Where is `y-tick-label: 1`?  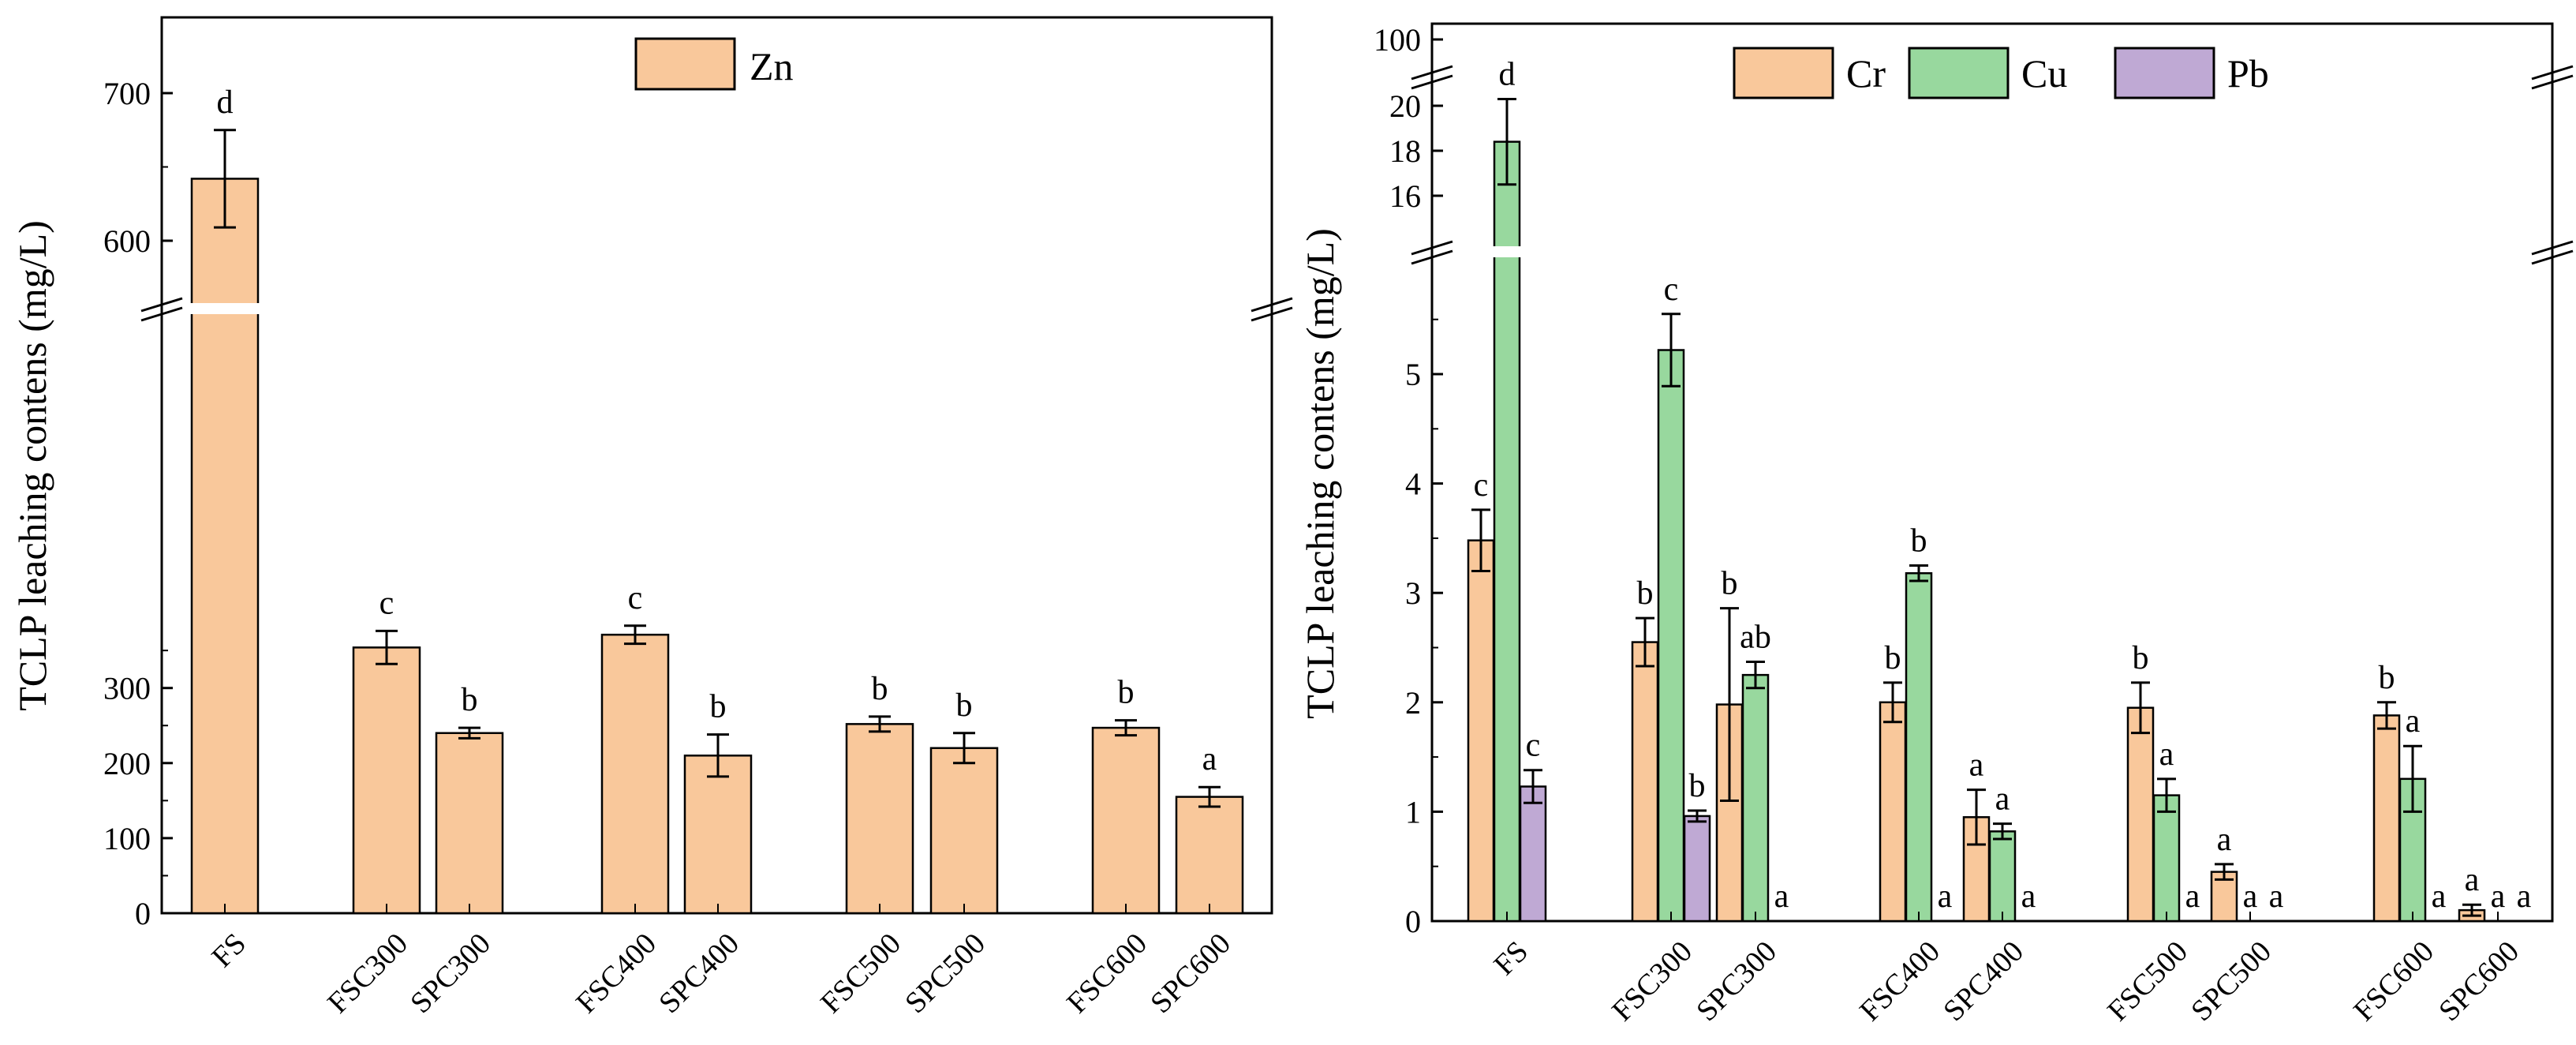
y-tick-label: 1 is located at coordinates (1413, 812).